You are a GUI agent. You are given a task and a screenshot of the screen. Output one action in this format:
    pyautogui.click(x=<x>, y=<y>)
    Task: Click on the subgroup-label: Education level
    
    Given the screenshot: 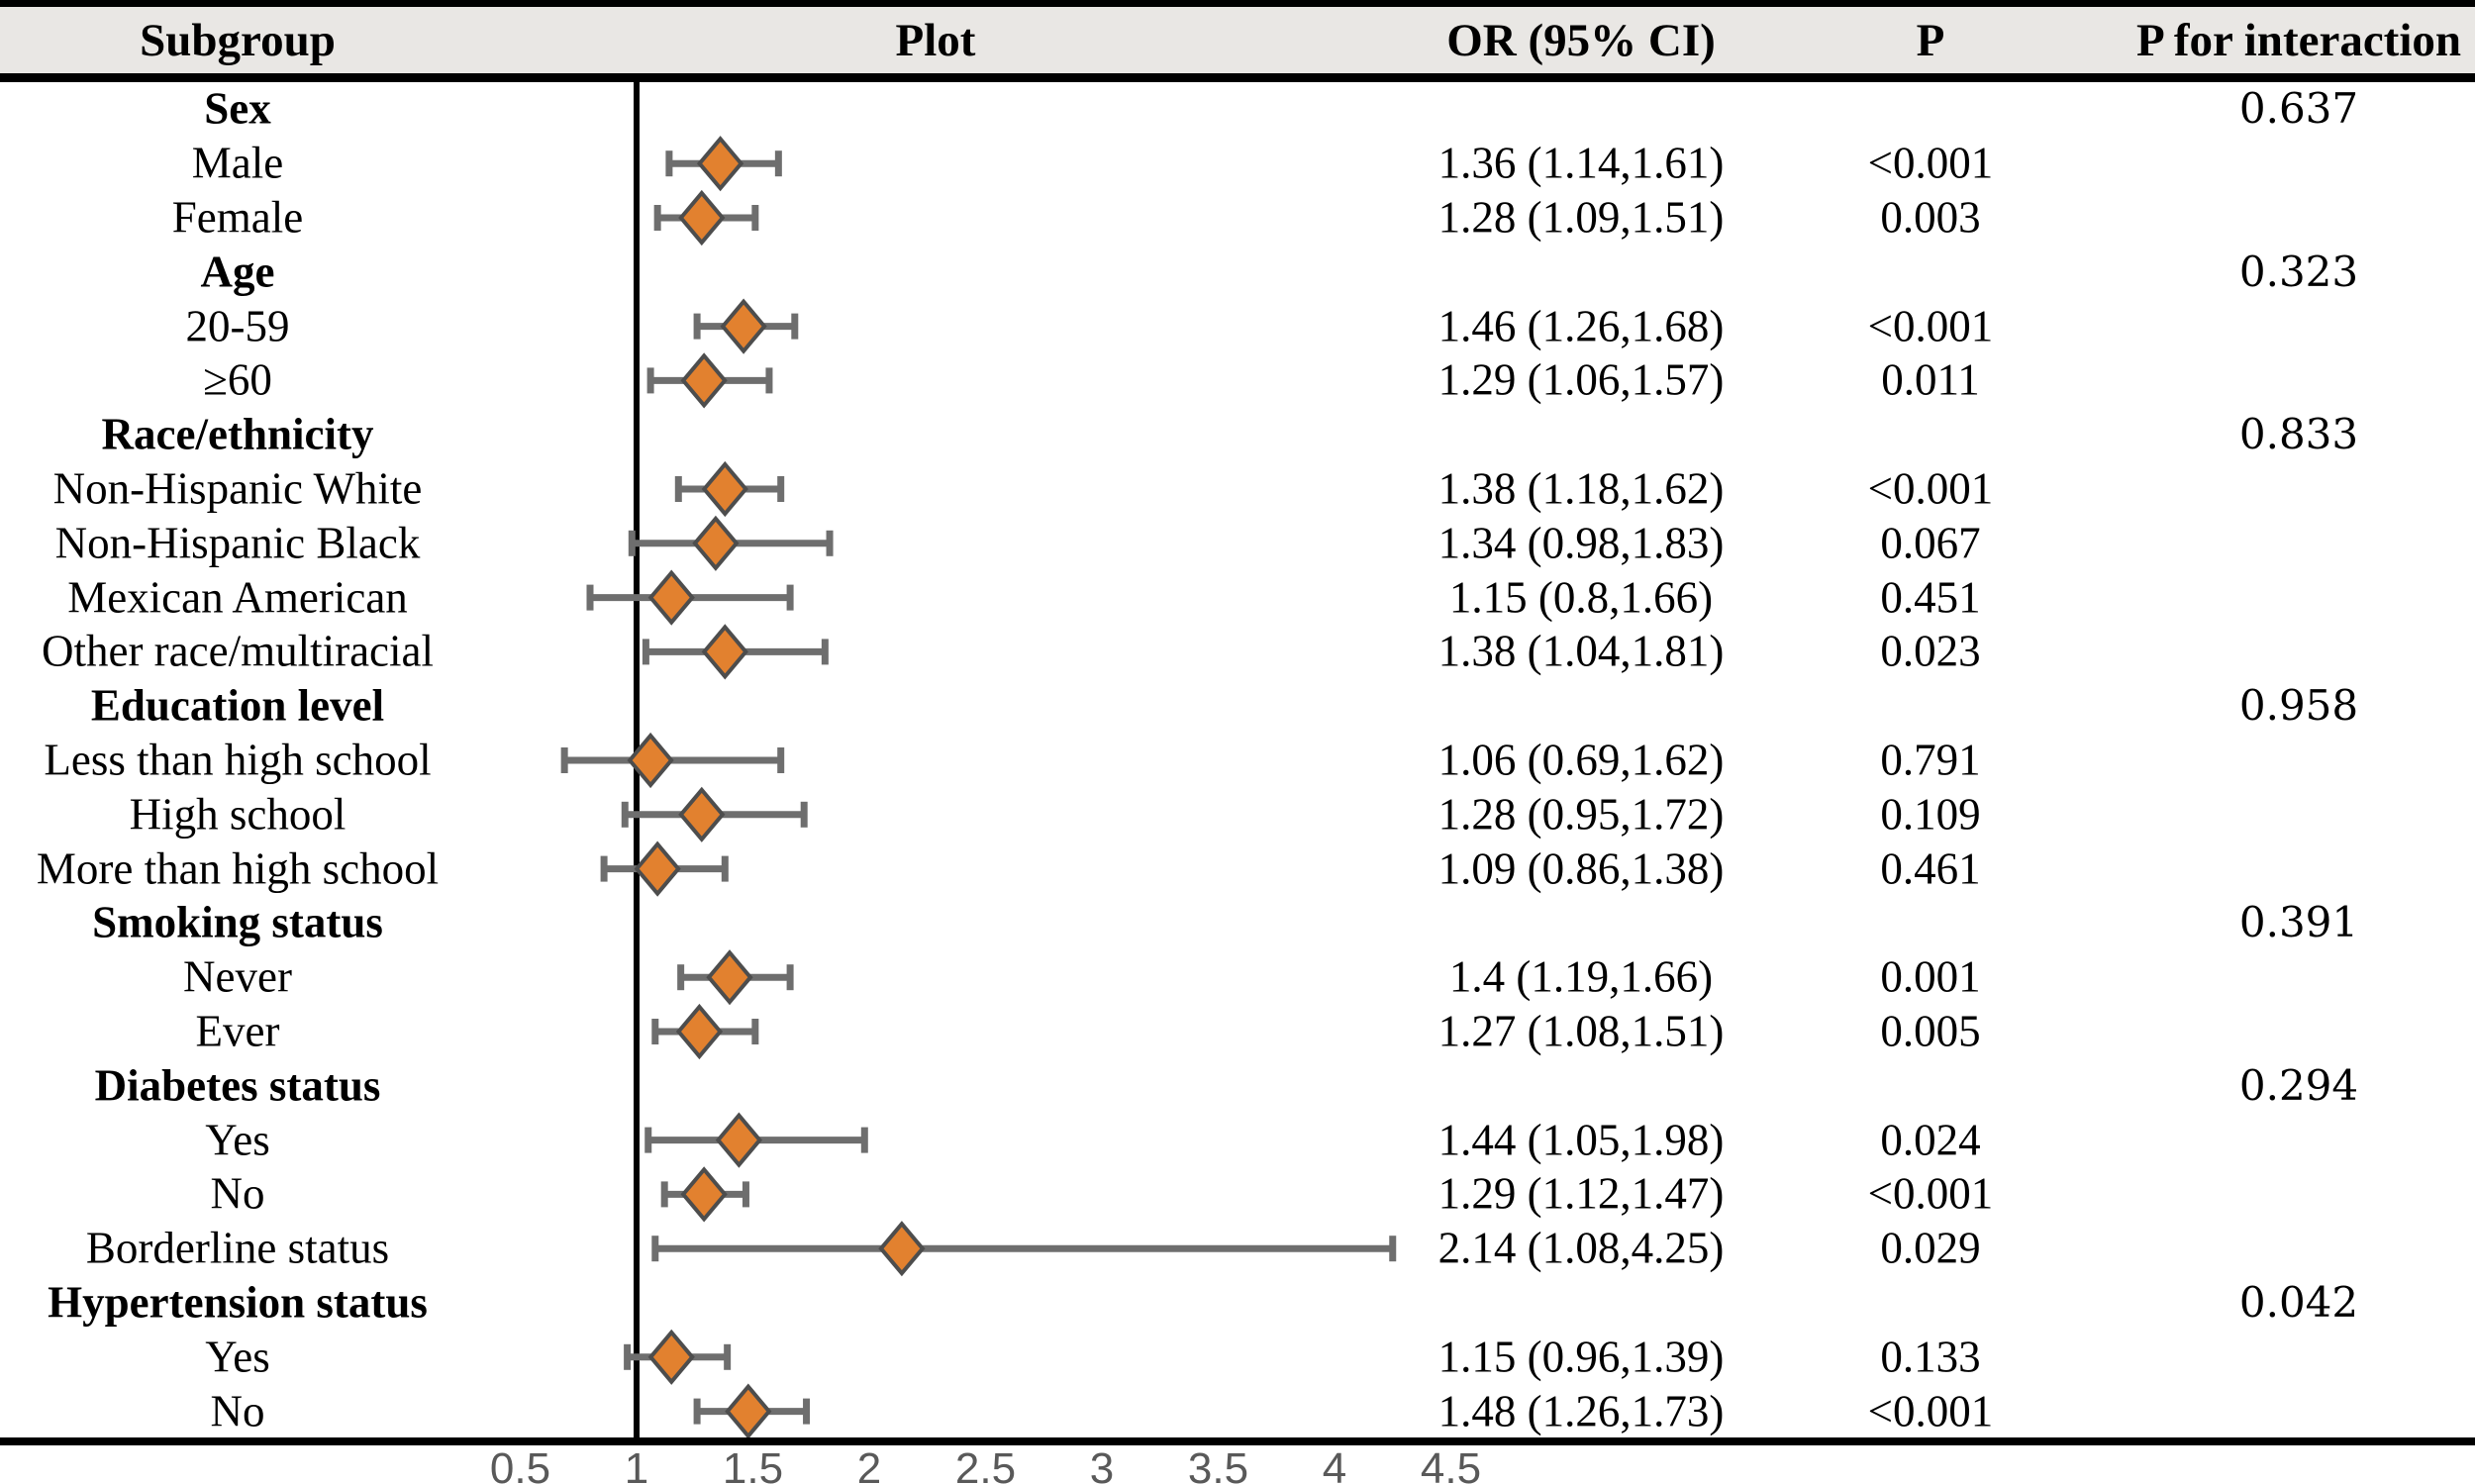 What is the action you would take?
    pyautogui.click(x=238, y=705)
    